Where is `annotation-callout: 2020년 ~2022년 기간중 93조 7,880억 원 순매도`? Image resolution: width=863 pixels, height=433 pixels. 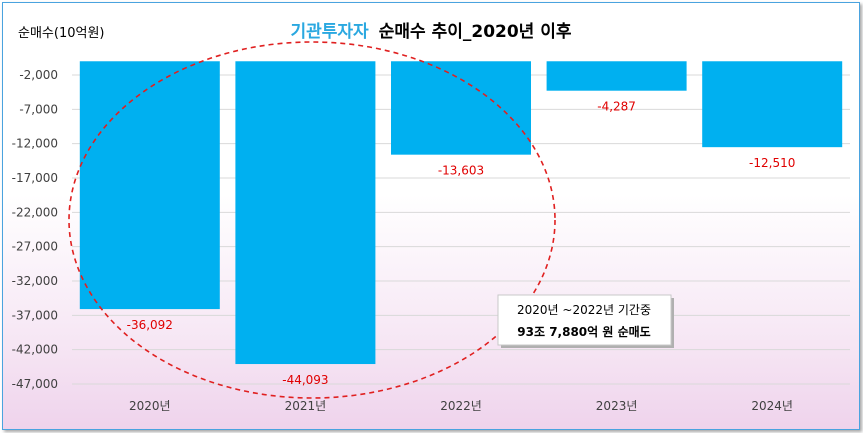 annotation-callout: 2020년 ~2022년 기간중 93조 7,880억 원 순매도 is located at coordinates (585, 321).